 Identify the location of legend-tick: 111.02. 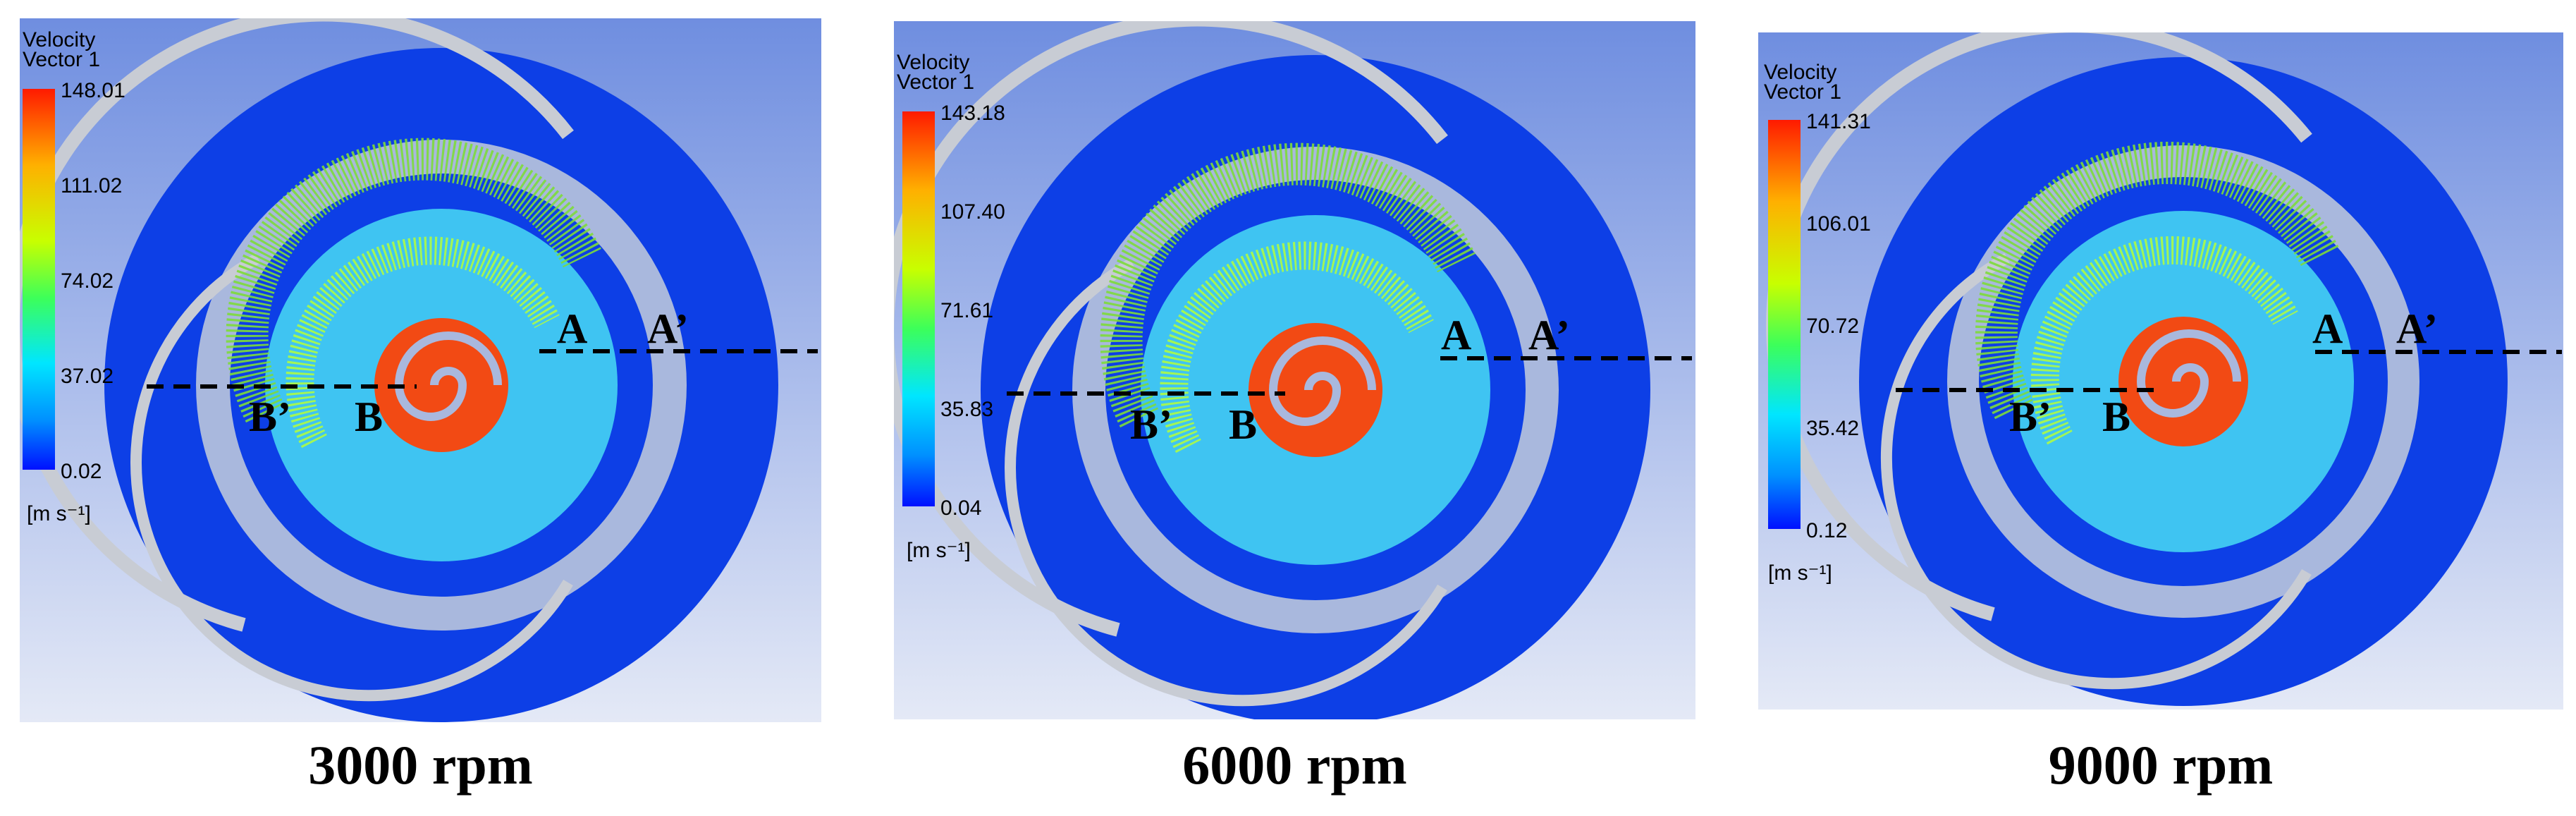
(91, 186).